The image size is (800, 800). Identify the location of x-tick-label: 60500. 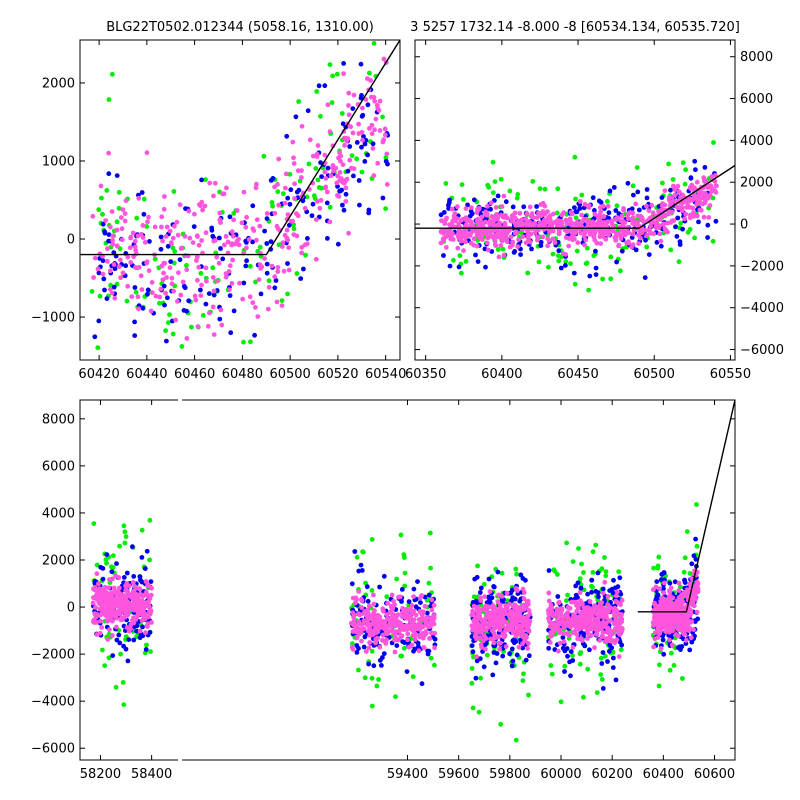
(289, 374).